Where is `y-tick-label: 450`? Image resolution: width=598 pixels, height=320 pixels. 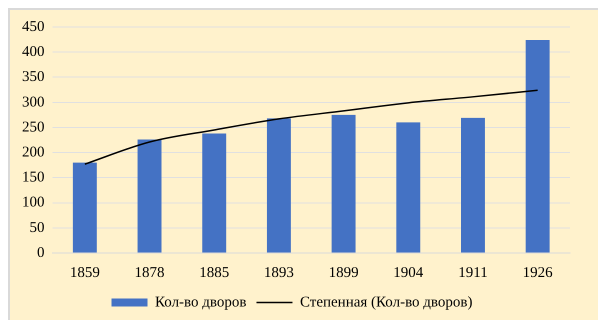 y-tick-label: 450 is located at coordinates (33, 26).